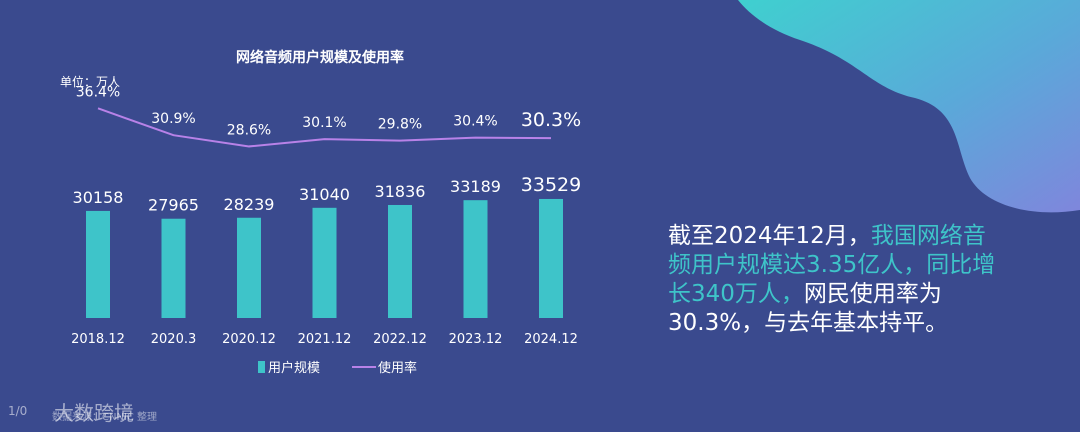 This screenshot has width=1080, height=432. Describe the element at coordinates (324, 262) in the screenshot. I see `bar-2021.12` at that location.